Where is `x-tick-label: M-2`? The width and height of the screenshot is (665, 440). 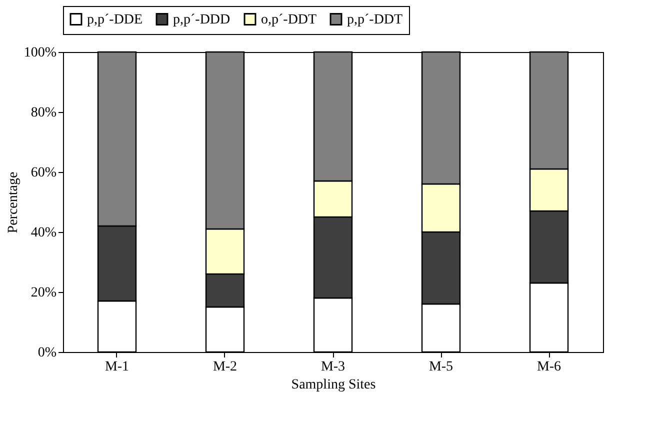
x-tick-label: M-2 is located at coordinates (225, 367).